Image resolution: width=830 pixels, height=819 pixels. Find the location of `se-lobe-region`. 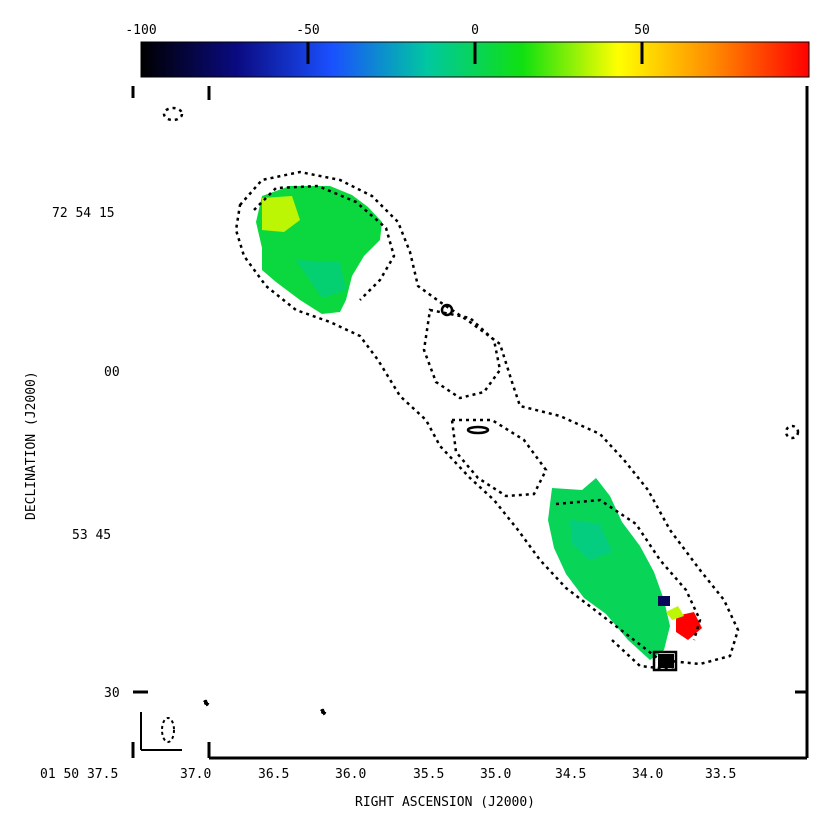

se-lobe-region is located at coordinates (609, 569).